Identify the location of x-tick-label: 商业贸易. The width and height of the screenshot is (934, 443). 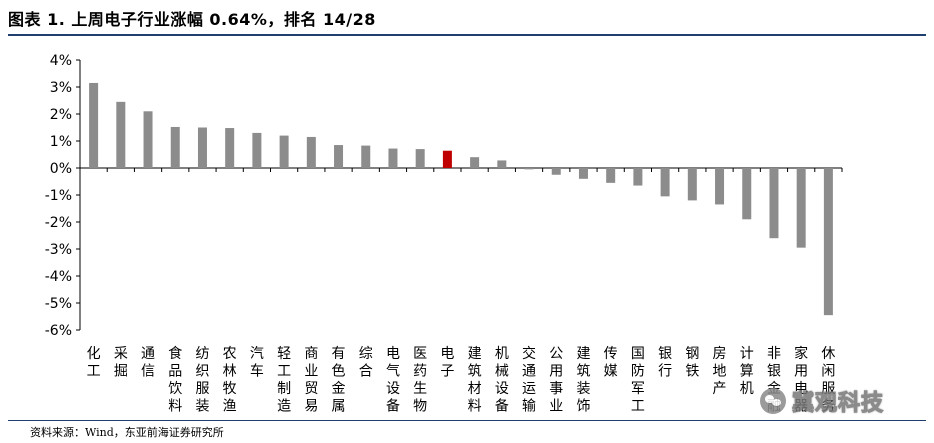
(311, 380).